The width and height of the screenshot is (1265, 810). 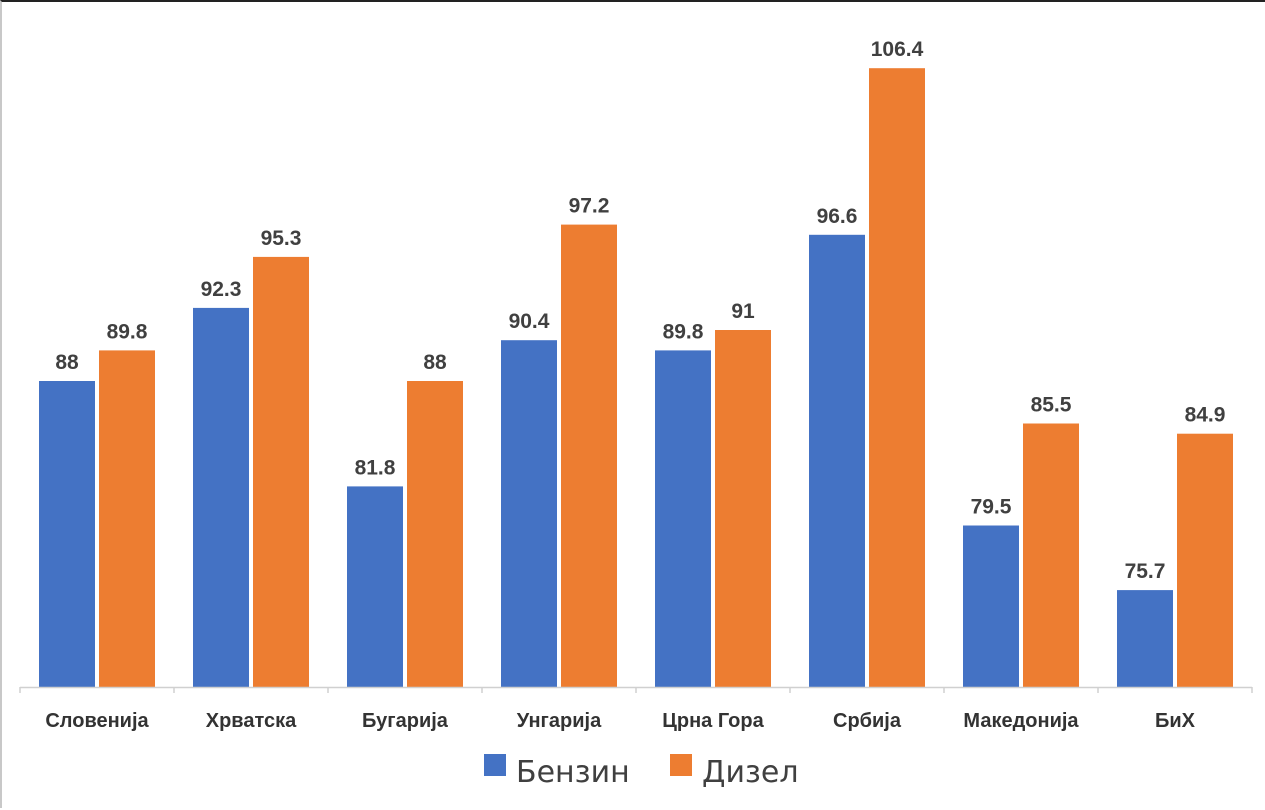 What do you see at coordinates (867, 721) in the screenshot?
I see `category-label: Србија` at bounding box center [867, 721].